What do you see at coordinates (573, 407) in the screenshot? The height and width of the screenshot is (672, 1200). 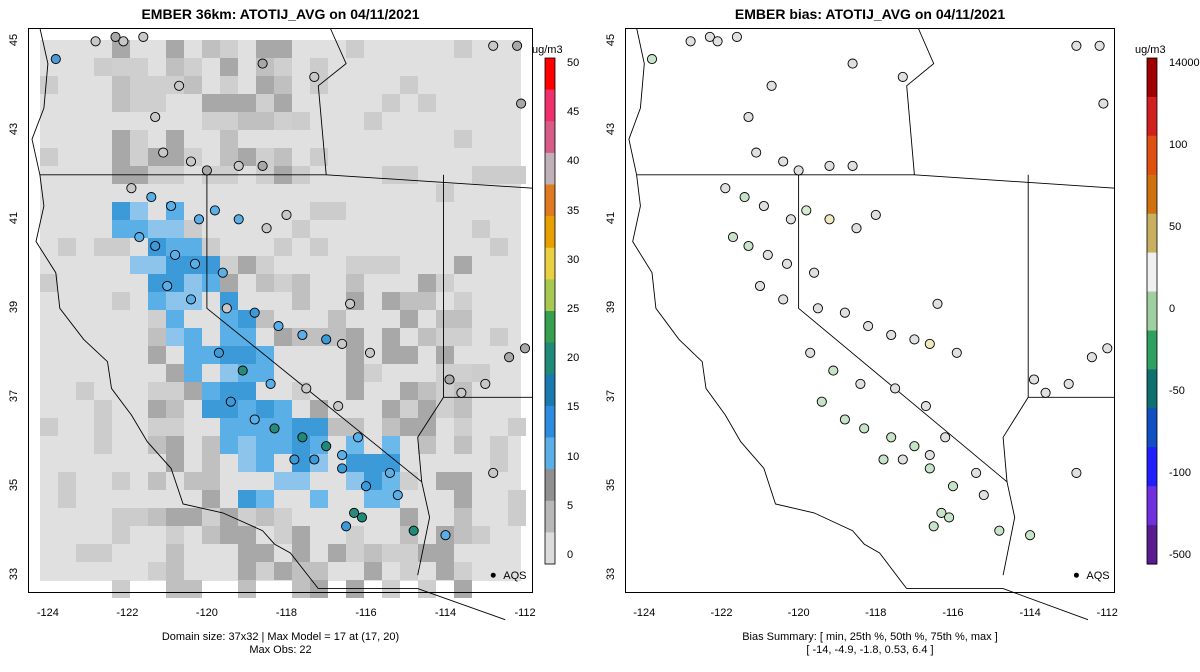 I see `left-colorbar-tick-label: 15` at bounding box center [573, 407].